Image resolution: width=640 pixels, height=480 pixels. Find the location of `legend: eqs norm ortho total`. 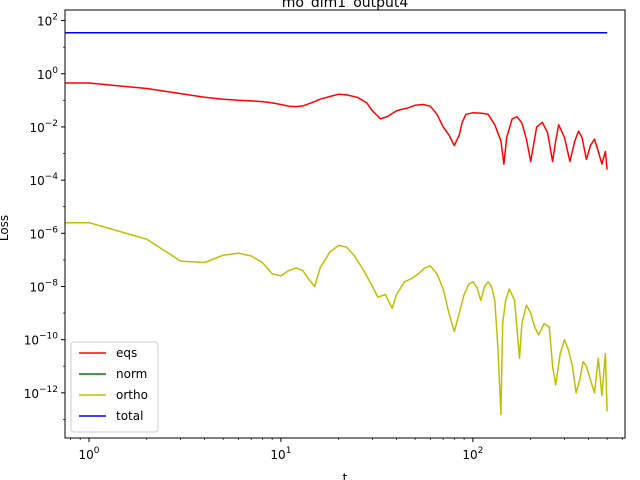

legend: eqs norm ortho total is located at coordinates (114, 387).